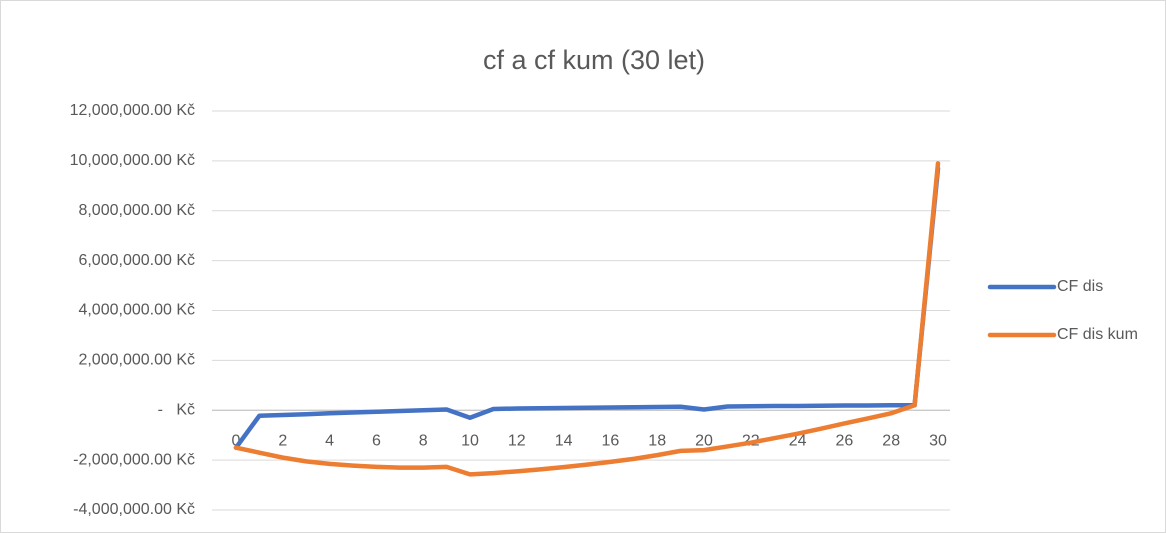  What do you see at coordinates (564, 440) in the screenshot?
I see `x-tick-label: 14` at bounding box center [564, 440].